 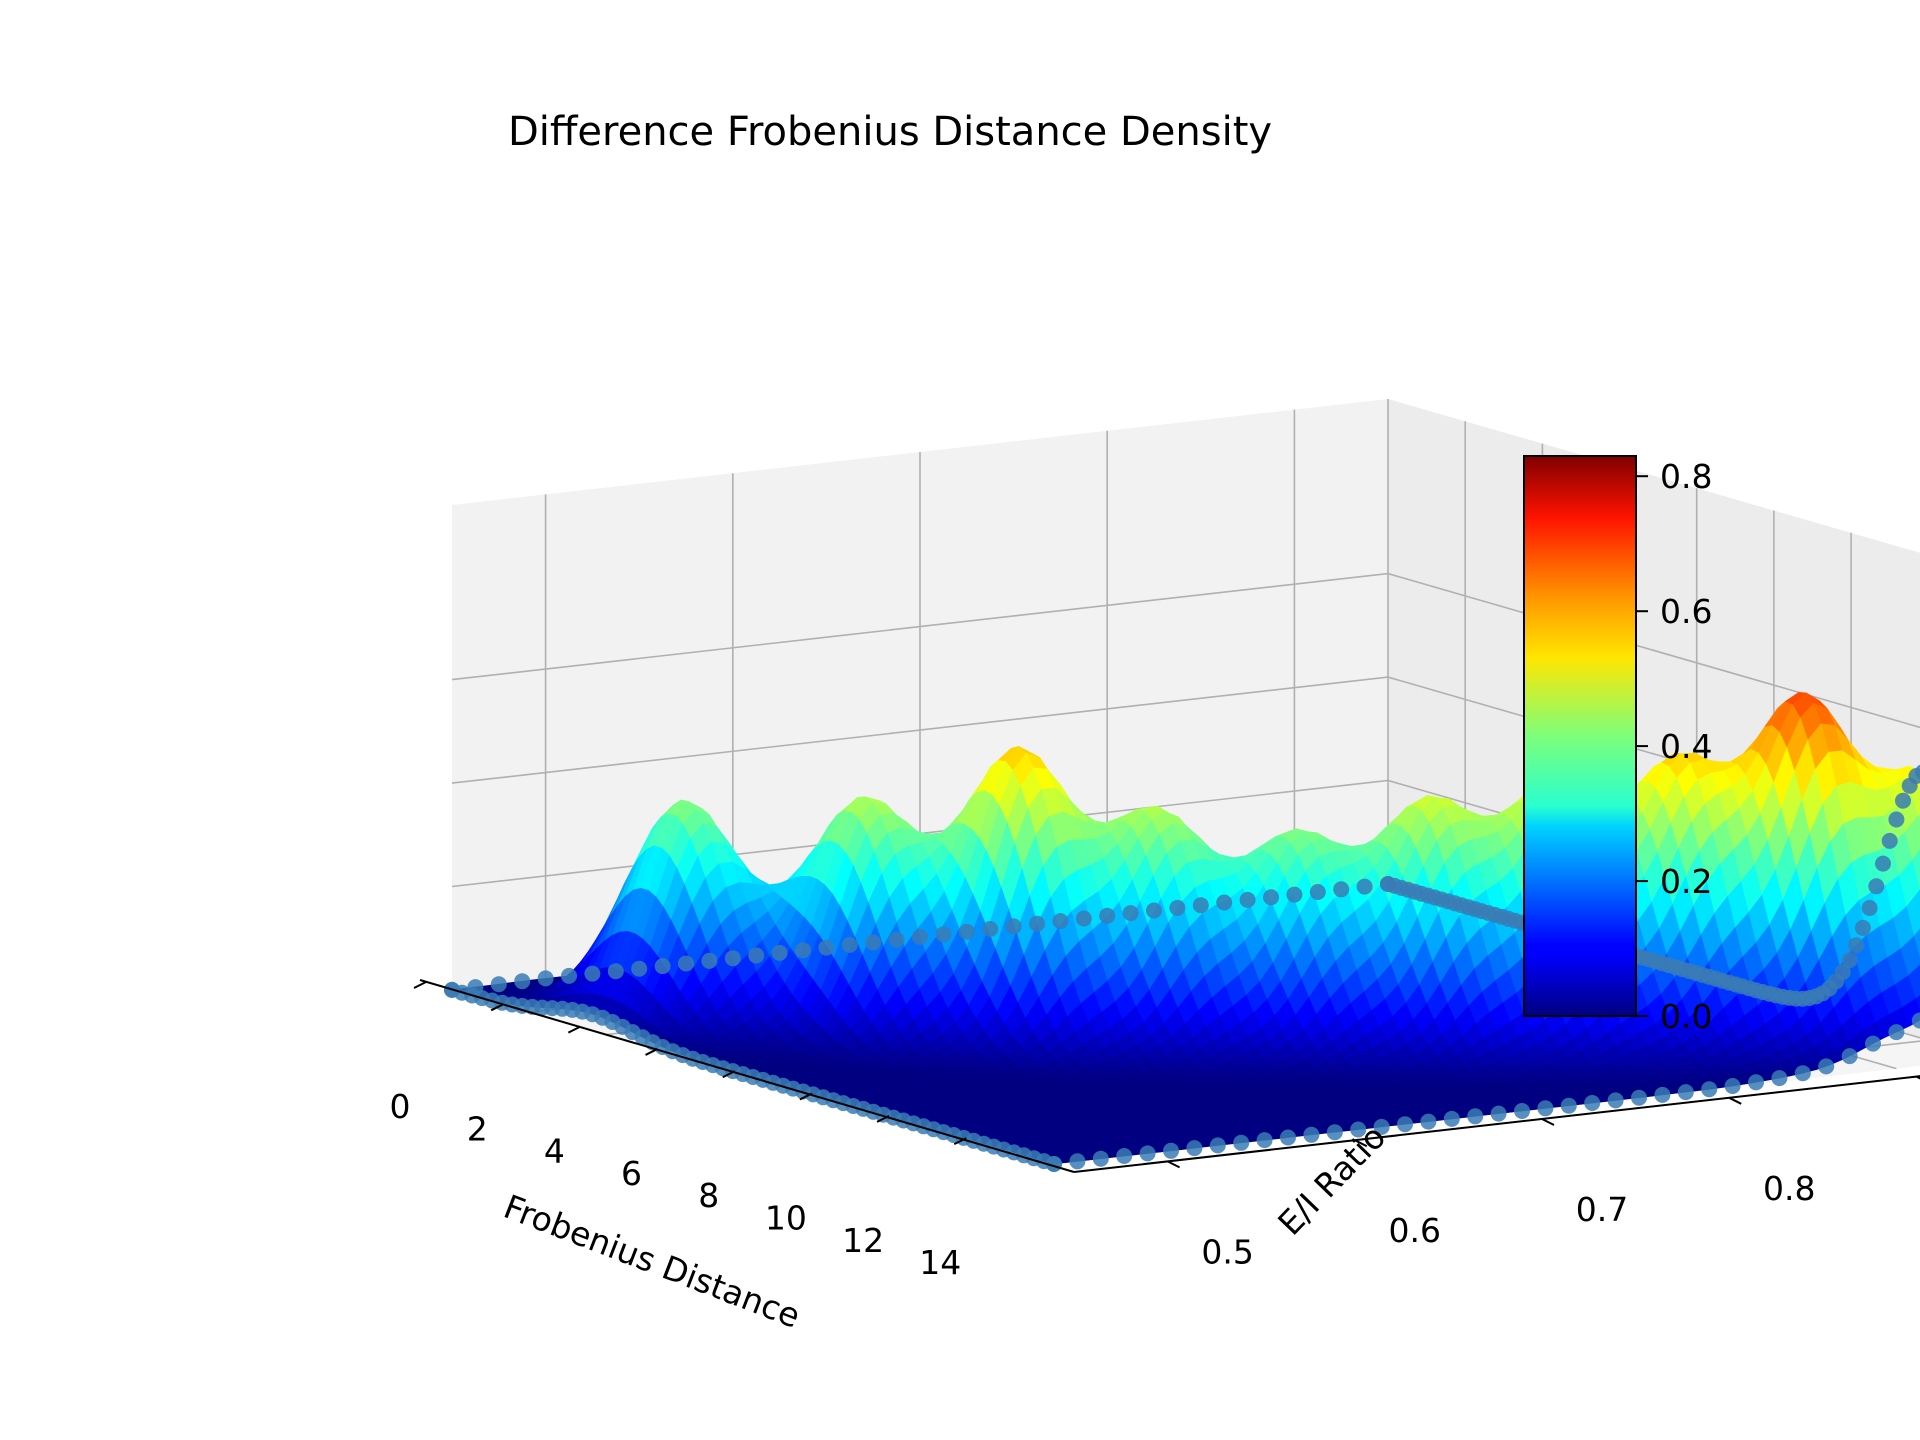 What do you see at coordinates (890, 132) in the screenshot?
I see `chart-title: Difference Frobenius Distance Density` at bounding box center [890, 132].